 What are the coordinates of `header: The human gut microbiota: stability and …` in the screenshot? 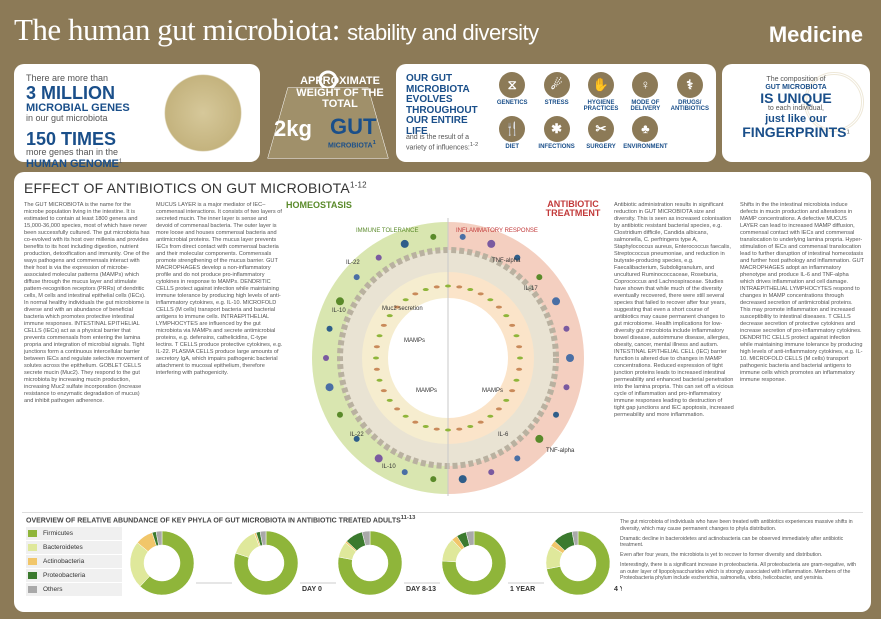 It's located at (440, 31).